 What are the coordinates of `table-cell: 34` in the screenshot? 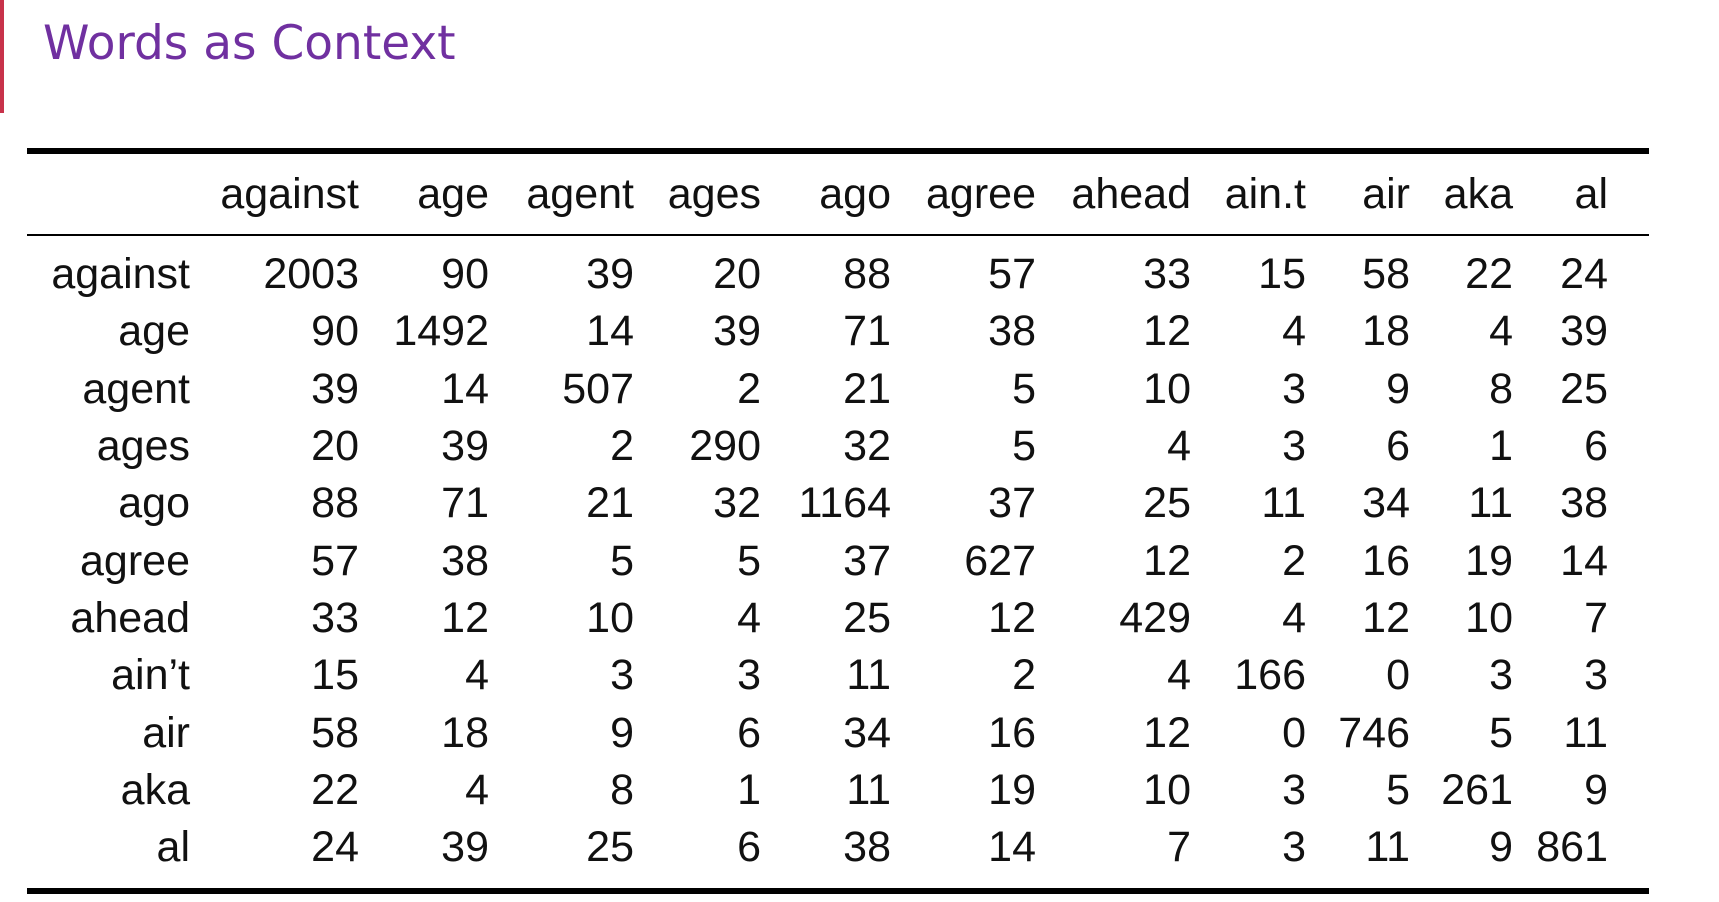 It's located at (867, 732).